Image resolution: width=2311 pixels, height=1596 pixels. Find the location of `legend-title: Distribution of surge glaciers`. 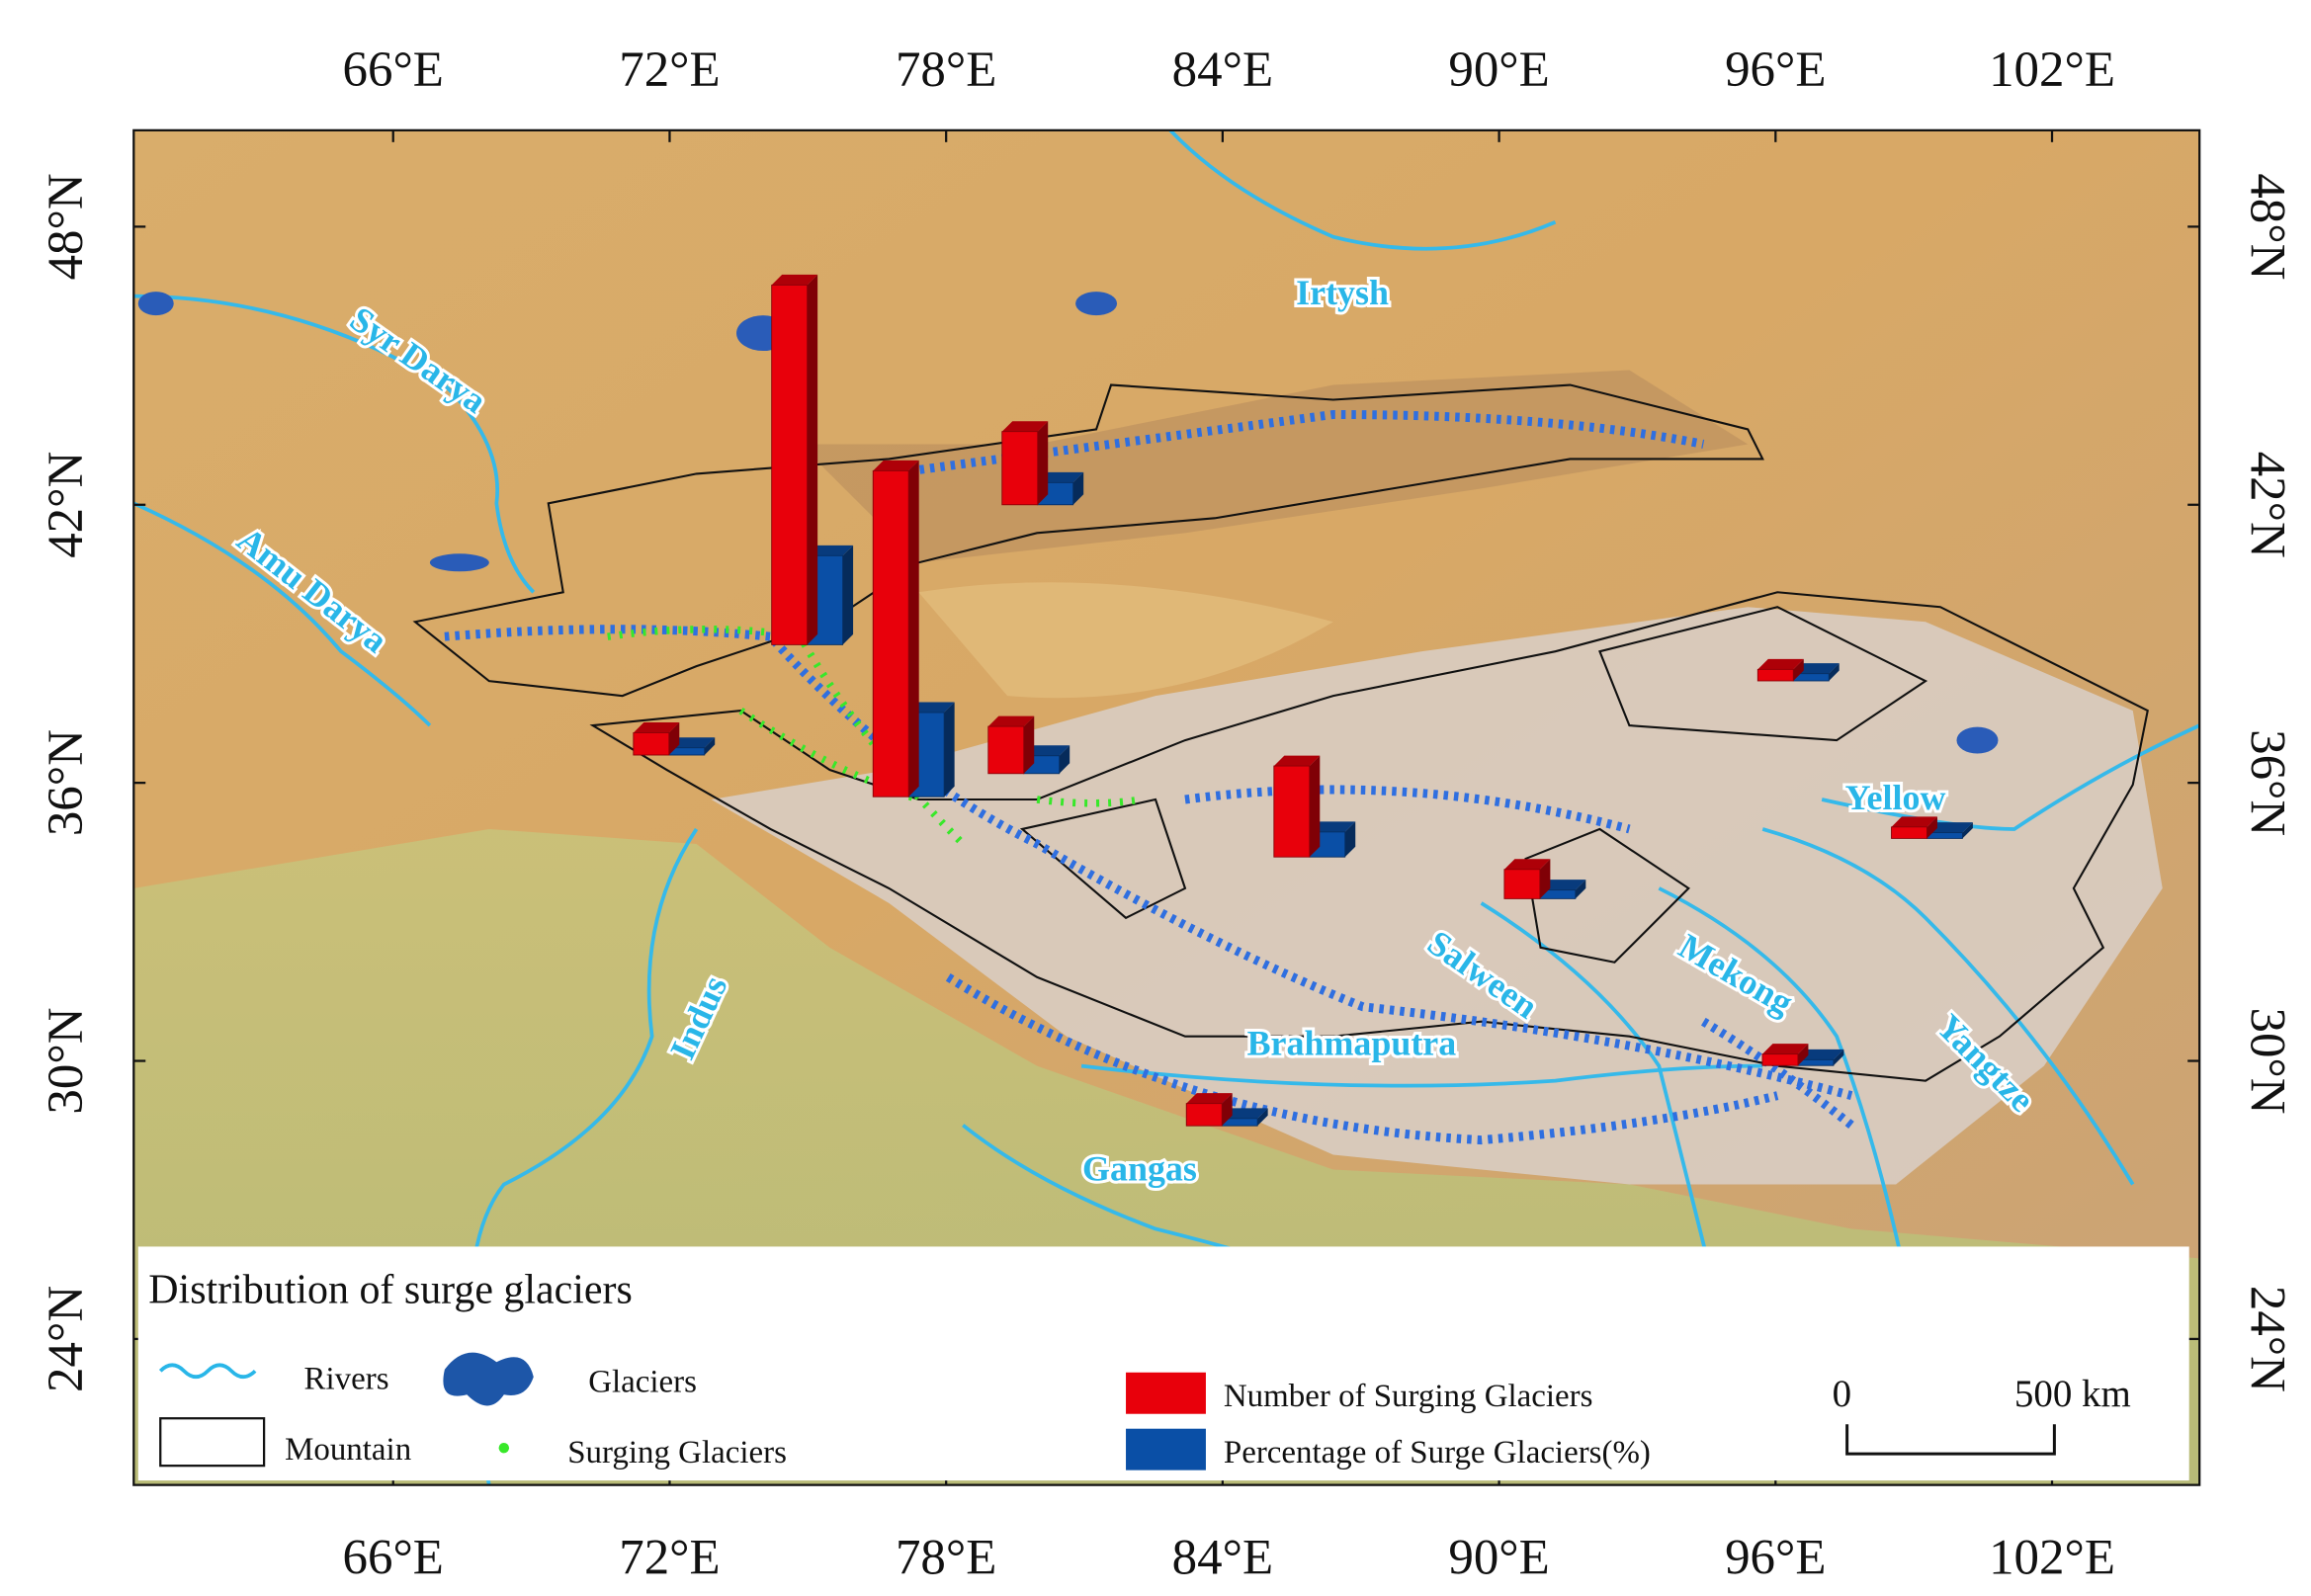

legend-title: Distribution of surge glaciers is located at coordinates (390, 1289).